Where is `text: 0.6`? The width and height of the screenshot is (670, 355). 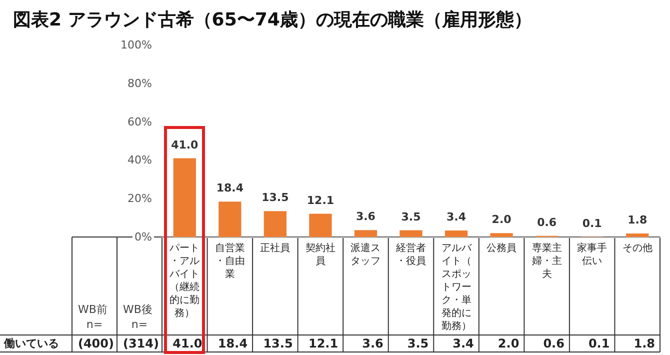
text: 0.6 is located at coordinates (547, 222).